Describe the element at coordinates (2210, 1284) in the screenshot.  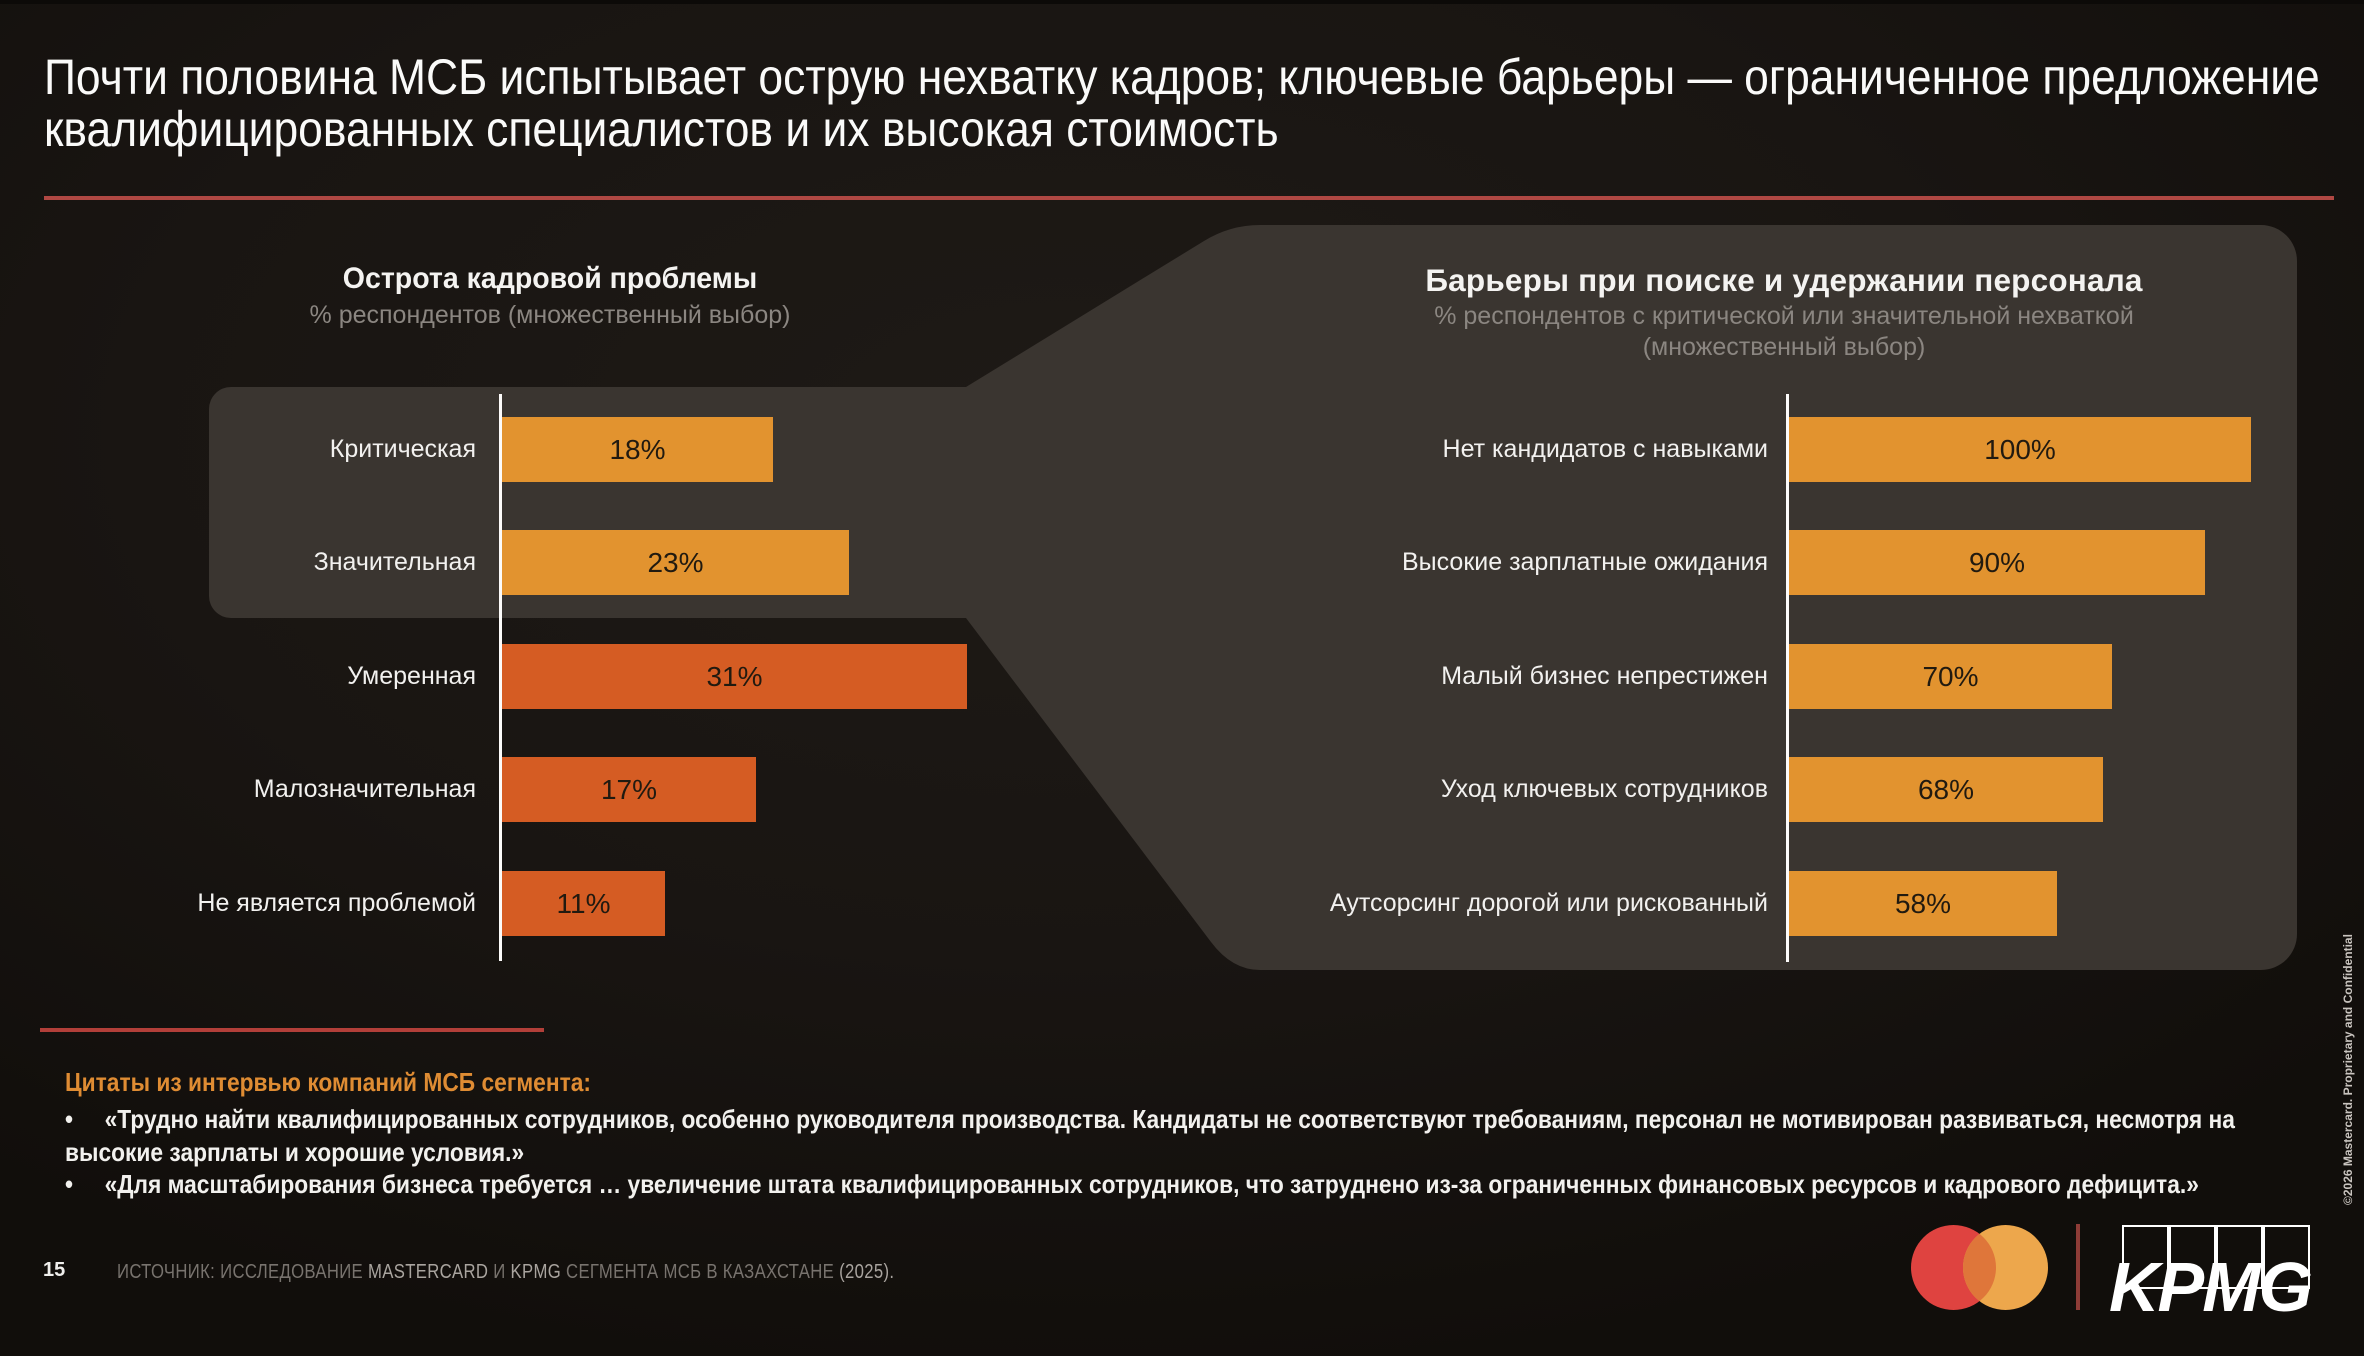
I see `svg-text: KPMG` at that location.